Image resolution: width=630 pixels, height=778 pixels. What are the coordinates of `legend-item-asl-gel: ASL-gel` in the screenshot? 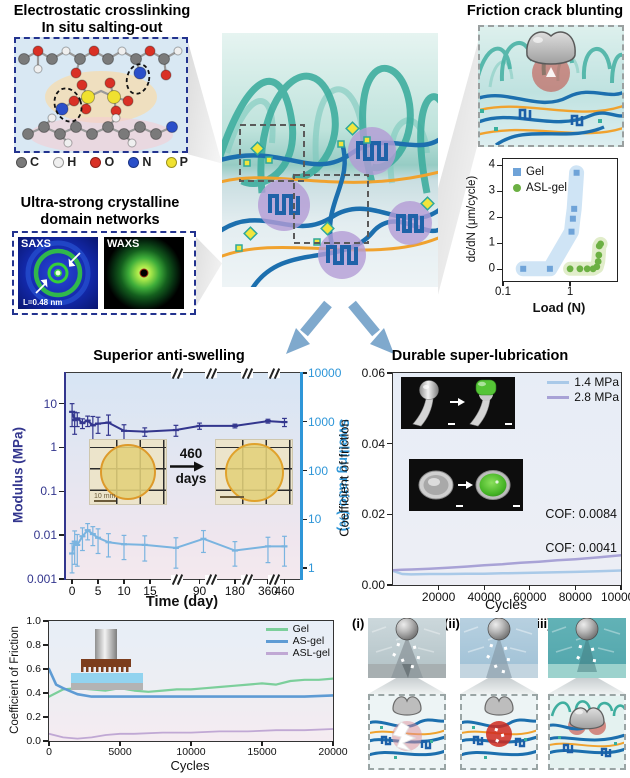 It's located at (540, 188).